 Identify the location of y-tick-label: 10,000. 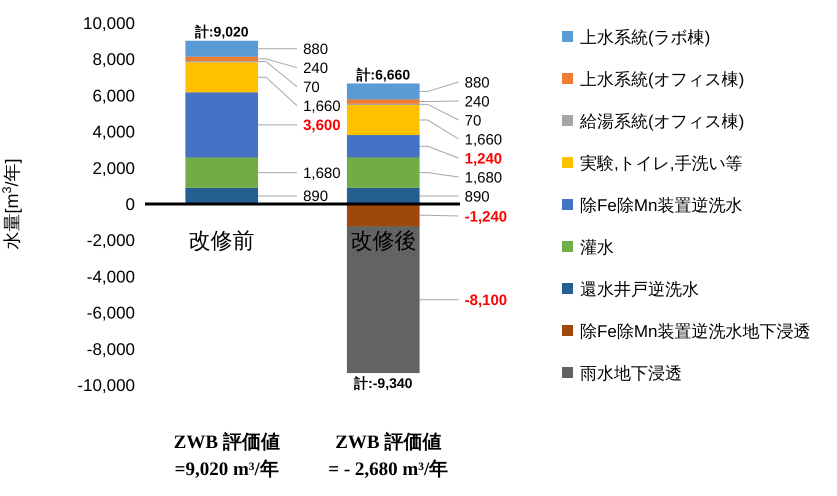
(109, 23).